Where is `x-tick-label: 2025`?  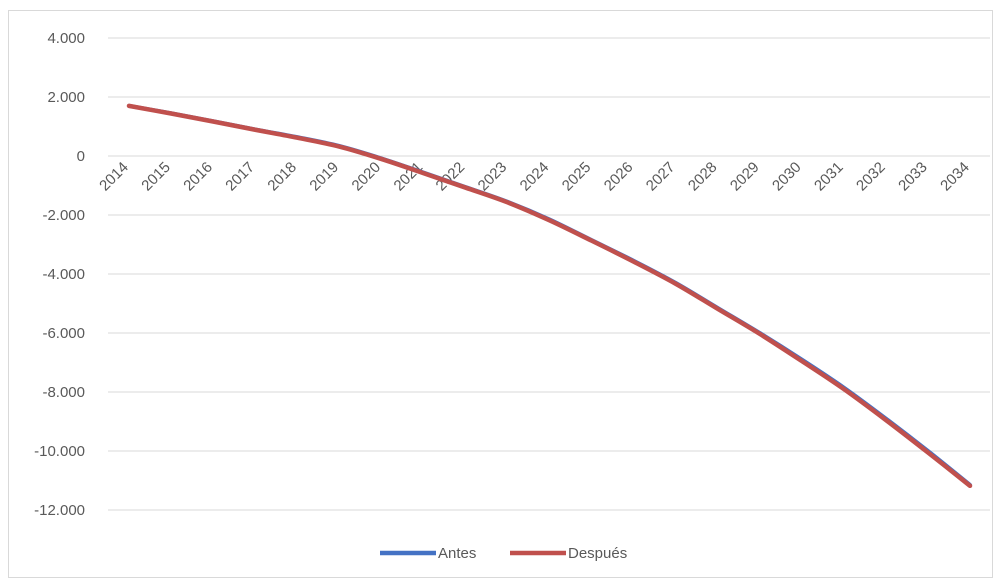
x-tick-label: 2025 is located at coordinates (577, 177).